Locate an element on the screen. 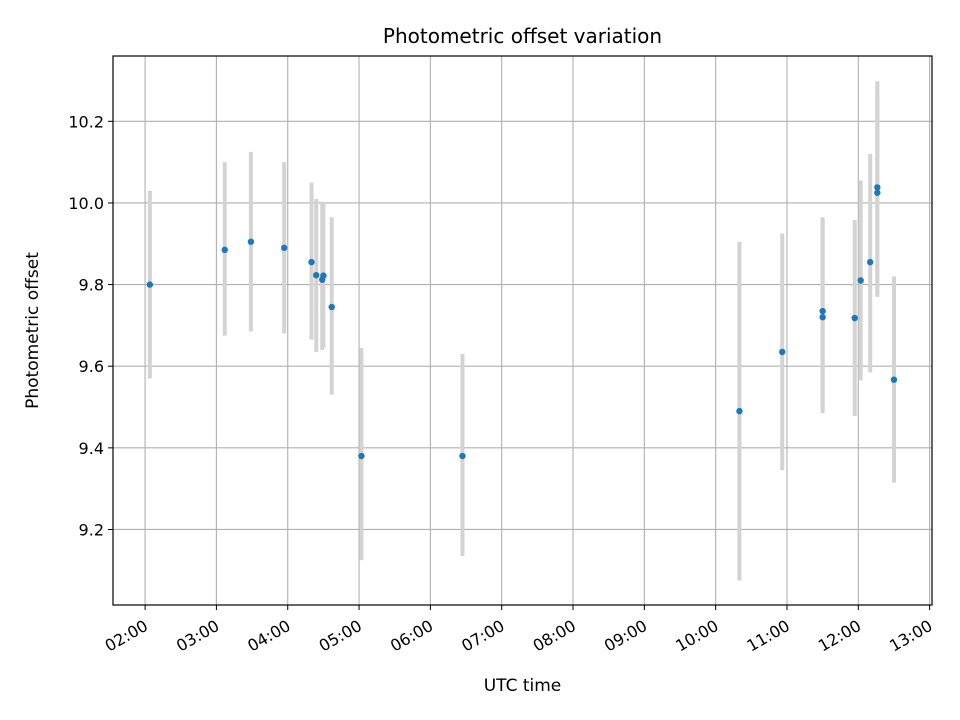 The width and height of the screenshot is (960, 720). y-tick-label: 9.4 is located at coordinates (91, 448).